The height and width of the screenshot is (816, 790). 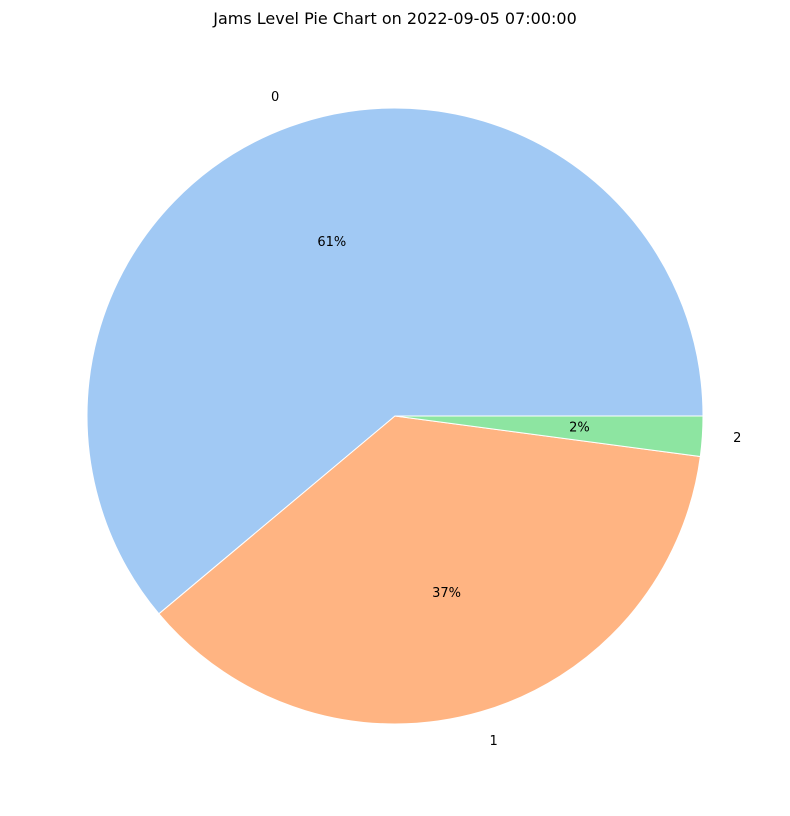 What do you see at coordinates (579, 428) in the screenshot?
I see `slice-percent-2: 2%` at bounding box center [579, 428].